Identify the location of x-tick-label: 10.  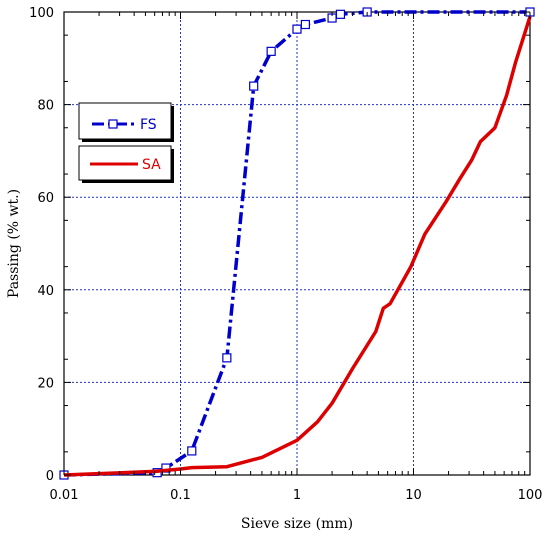
(413, 495).